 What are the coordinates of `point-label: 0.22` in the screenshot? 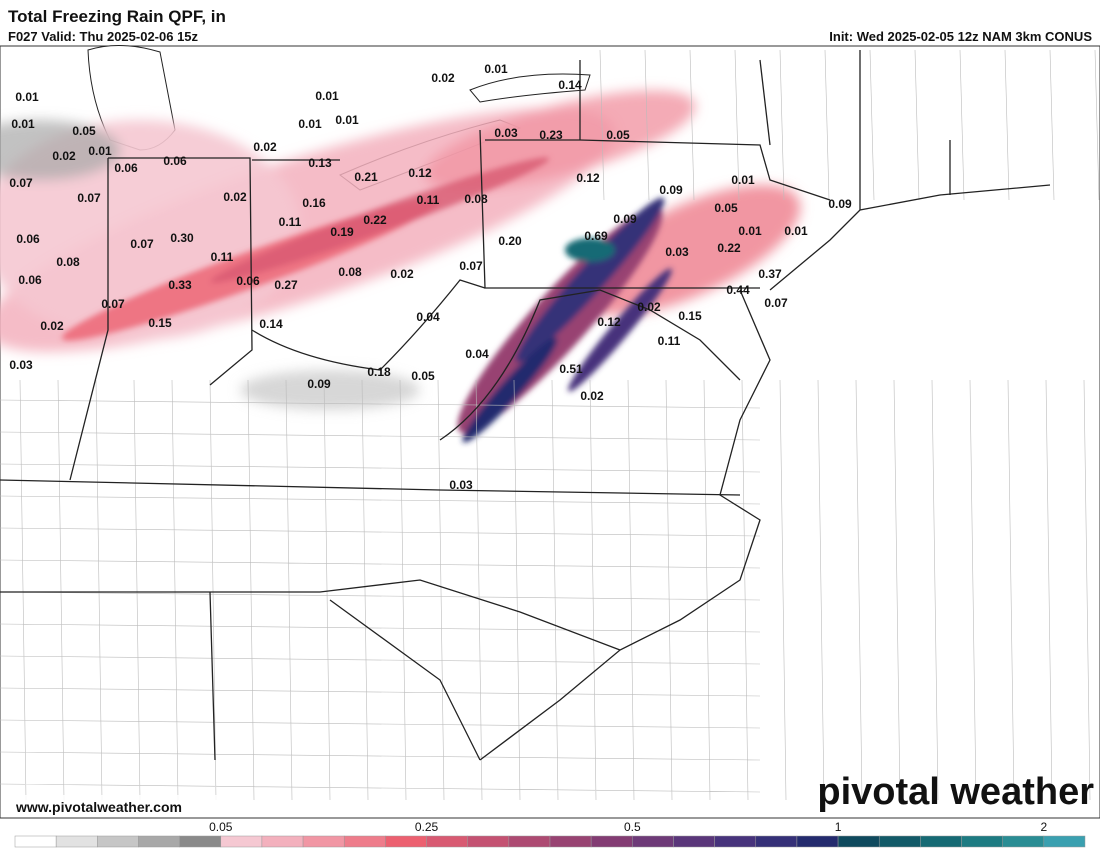 It's located at (375, 220).